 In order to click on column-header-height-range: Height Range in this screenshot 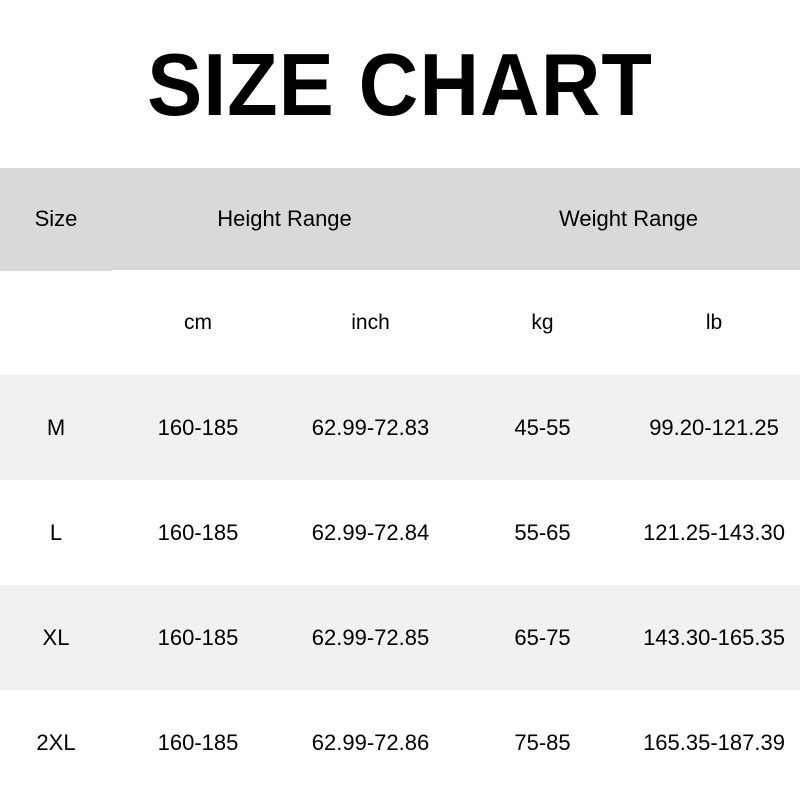, I will do `click(285, 219)`.